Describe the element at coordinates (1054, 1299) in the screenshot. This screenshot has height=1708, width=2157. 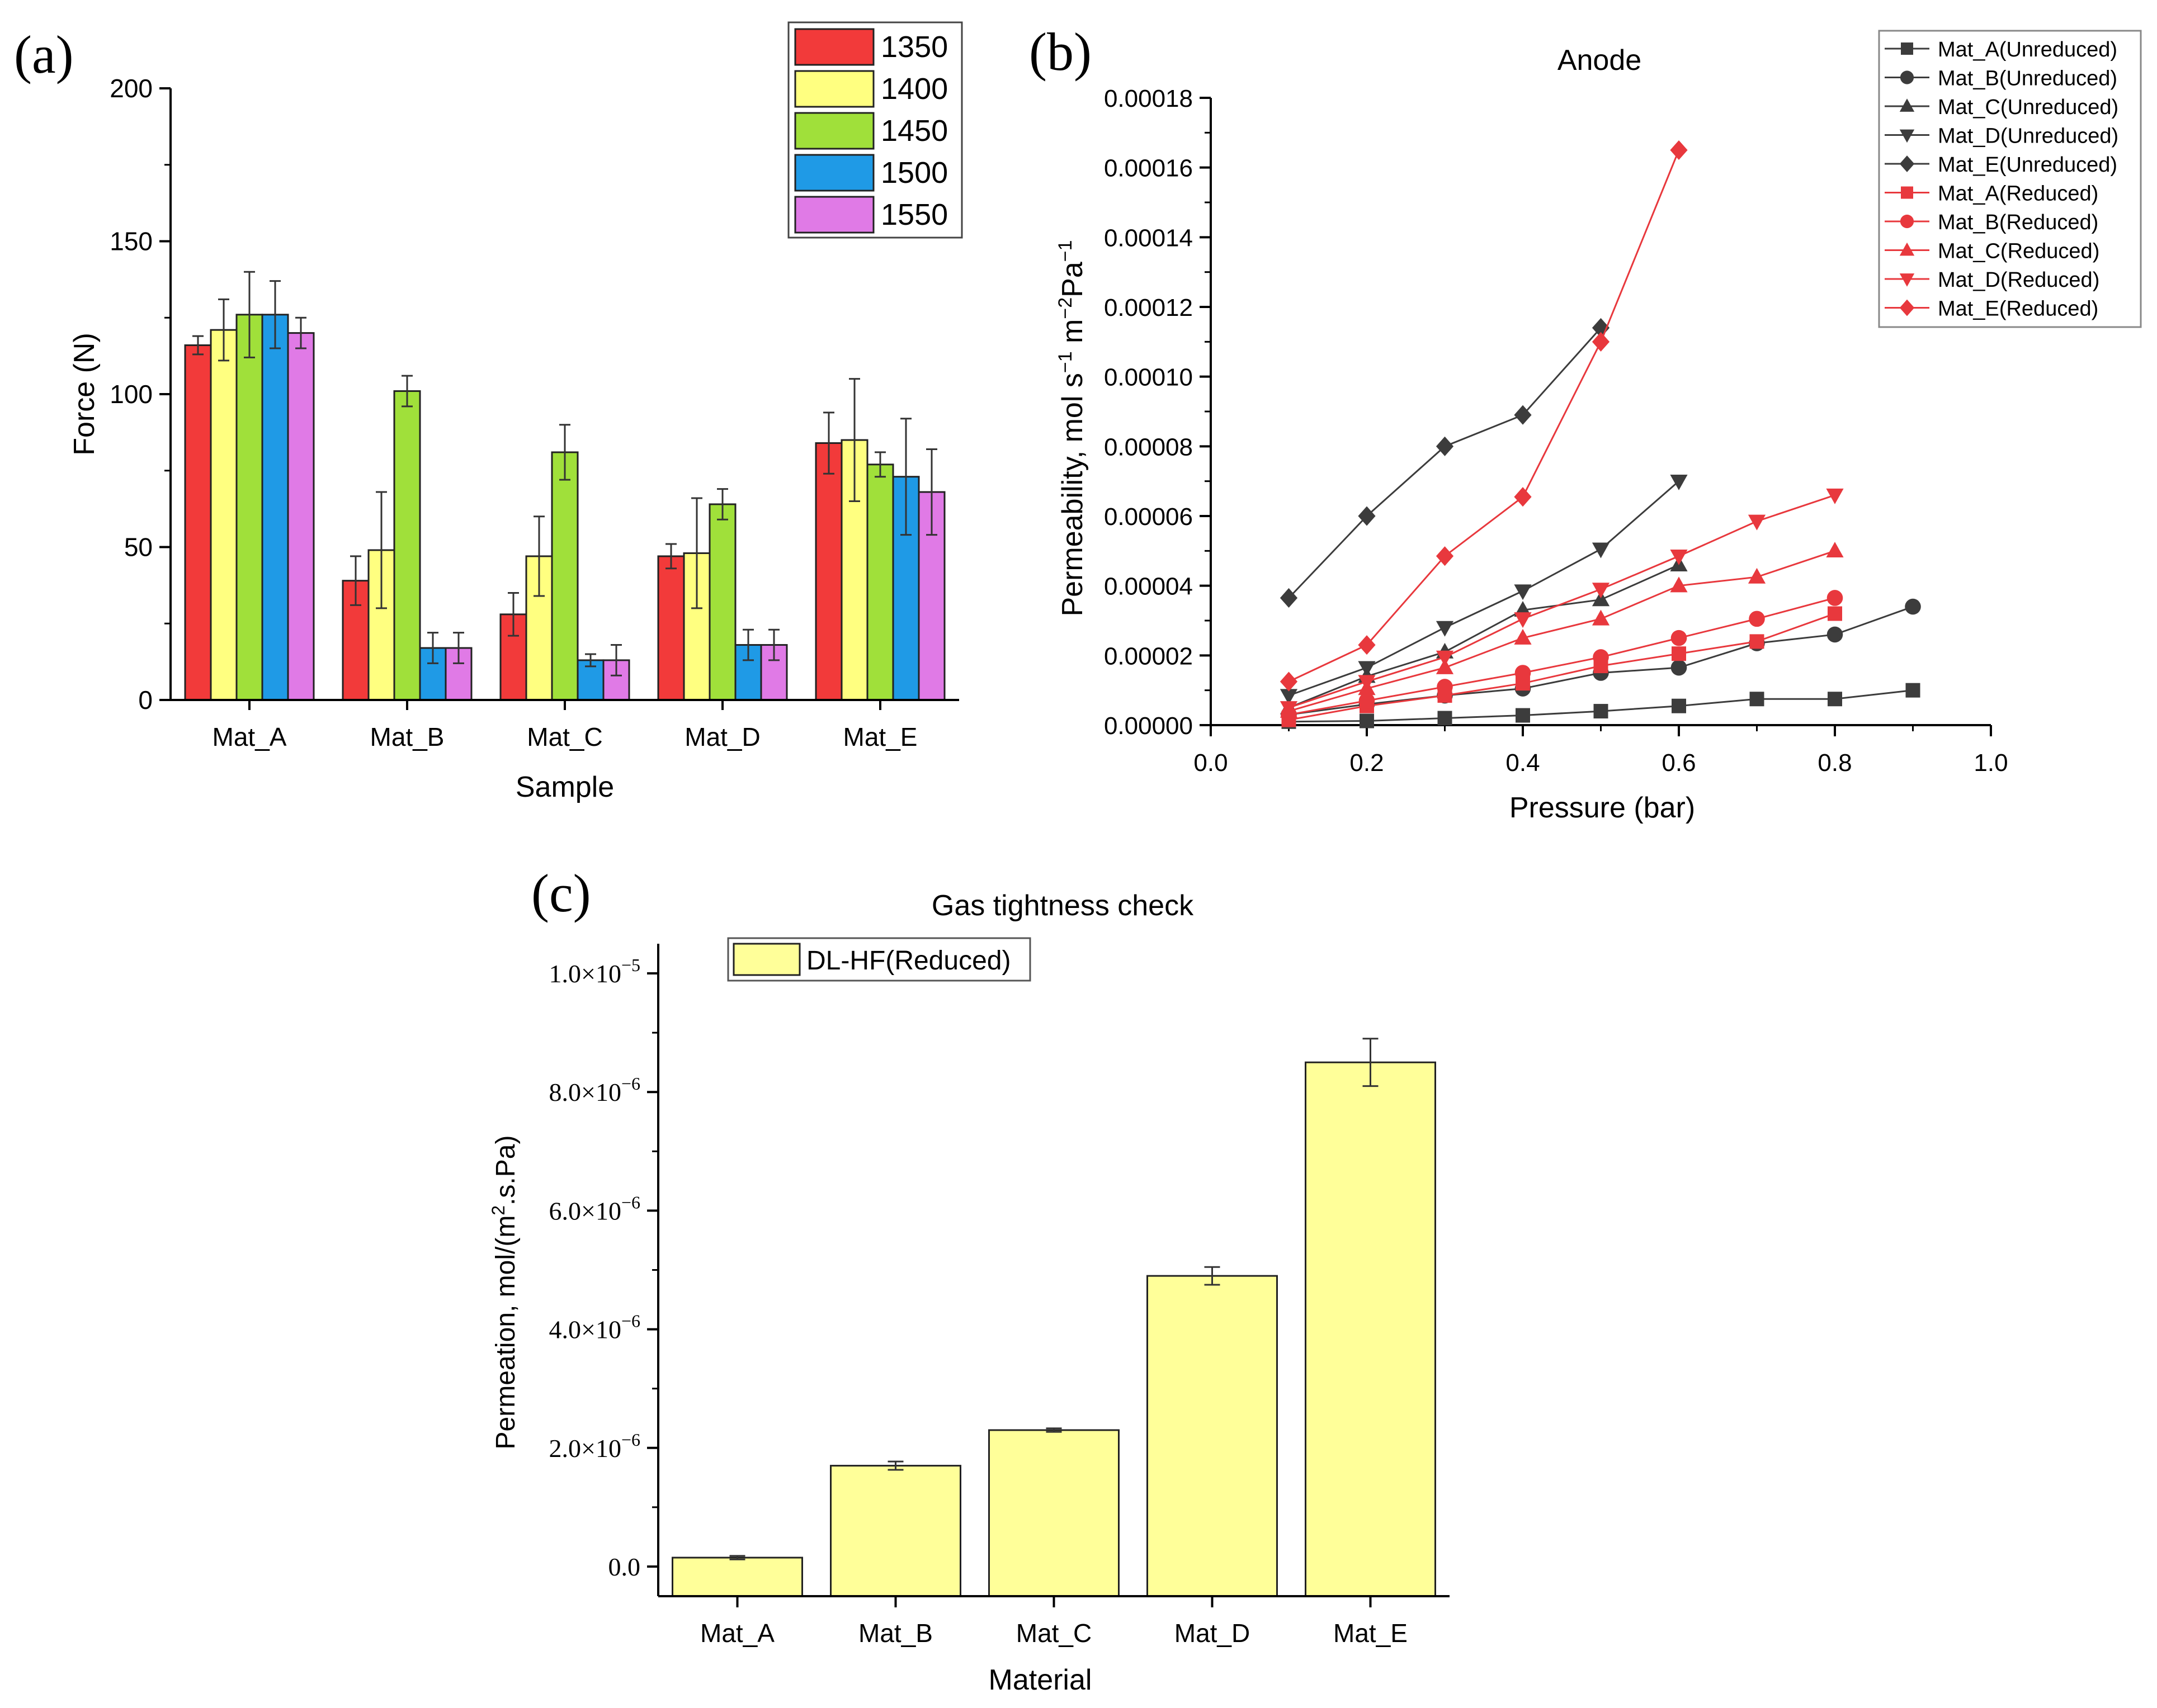
I see `chart-c-error-bars` at that location.